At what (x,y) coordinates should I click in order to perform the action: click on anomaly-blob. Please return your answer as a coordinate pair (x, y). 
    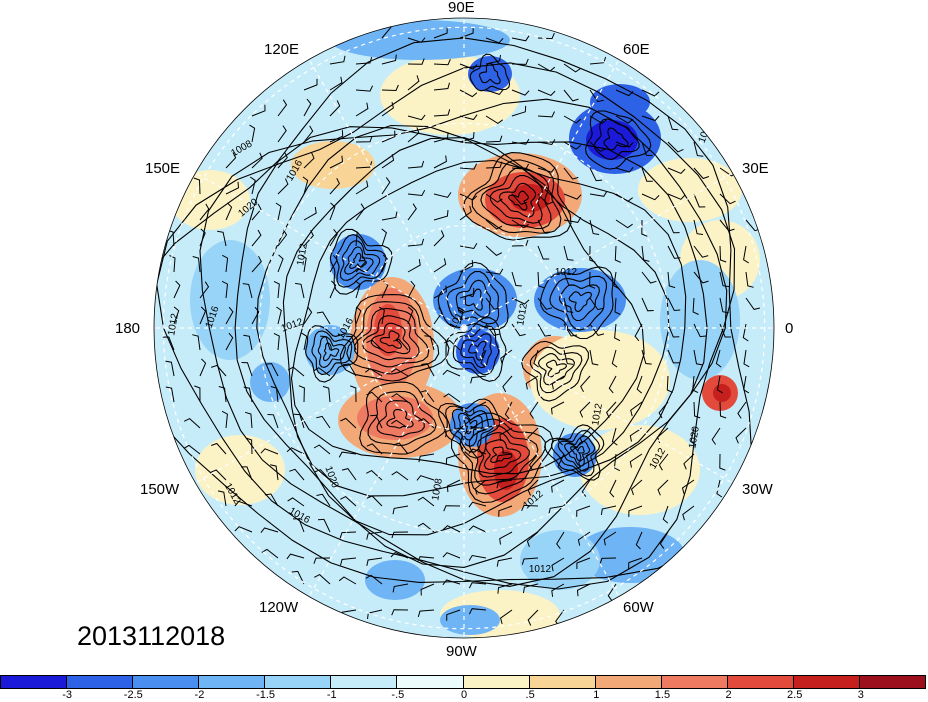
    Looking at the image, I should click on (240, 470).